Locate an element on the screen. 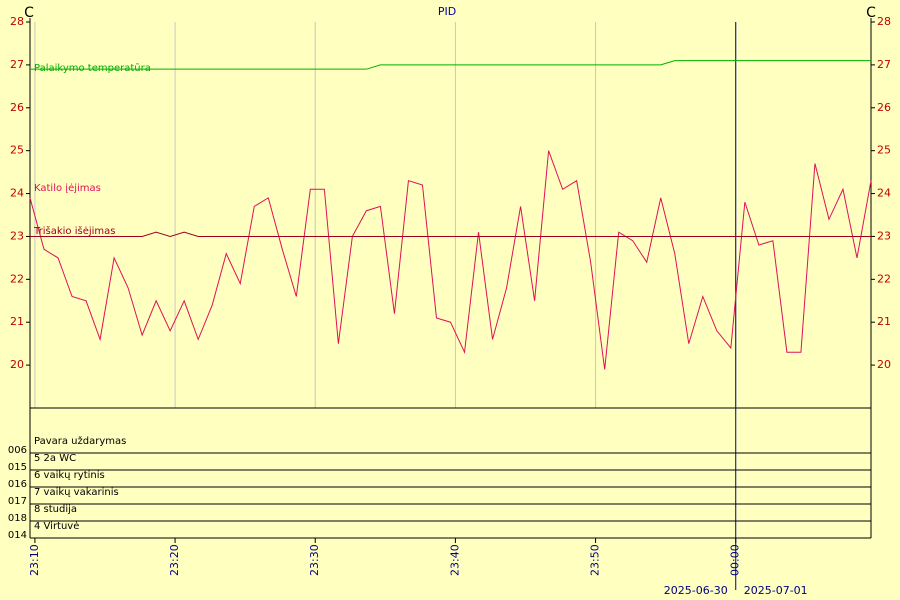 The height and width of the screenshot is (600, 900). channel-code: 016 is located at coordinates (17, 484).